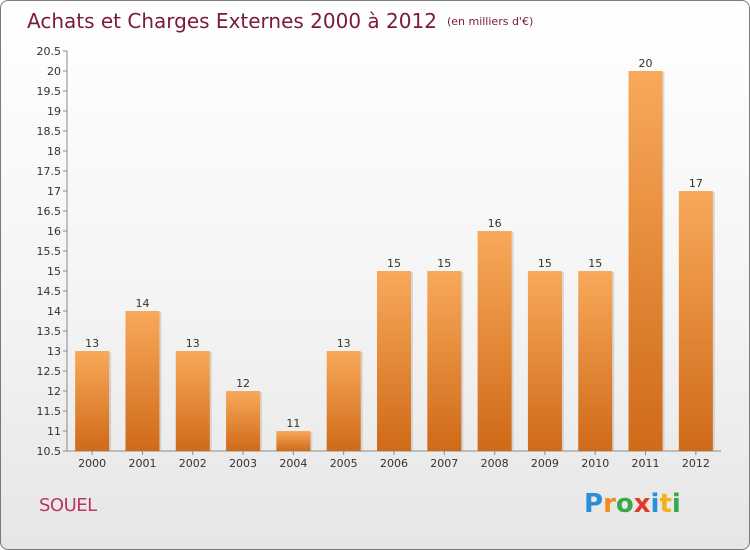 This screenshot has width=750, height=550. What do you see at coordinates (49, 371) in the screenshot?
I see `y-tick-label: 12.5` at bounding box center [49, 371].